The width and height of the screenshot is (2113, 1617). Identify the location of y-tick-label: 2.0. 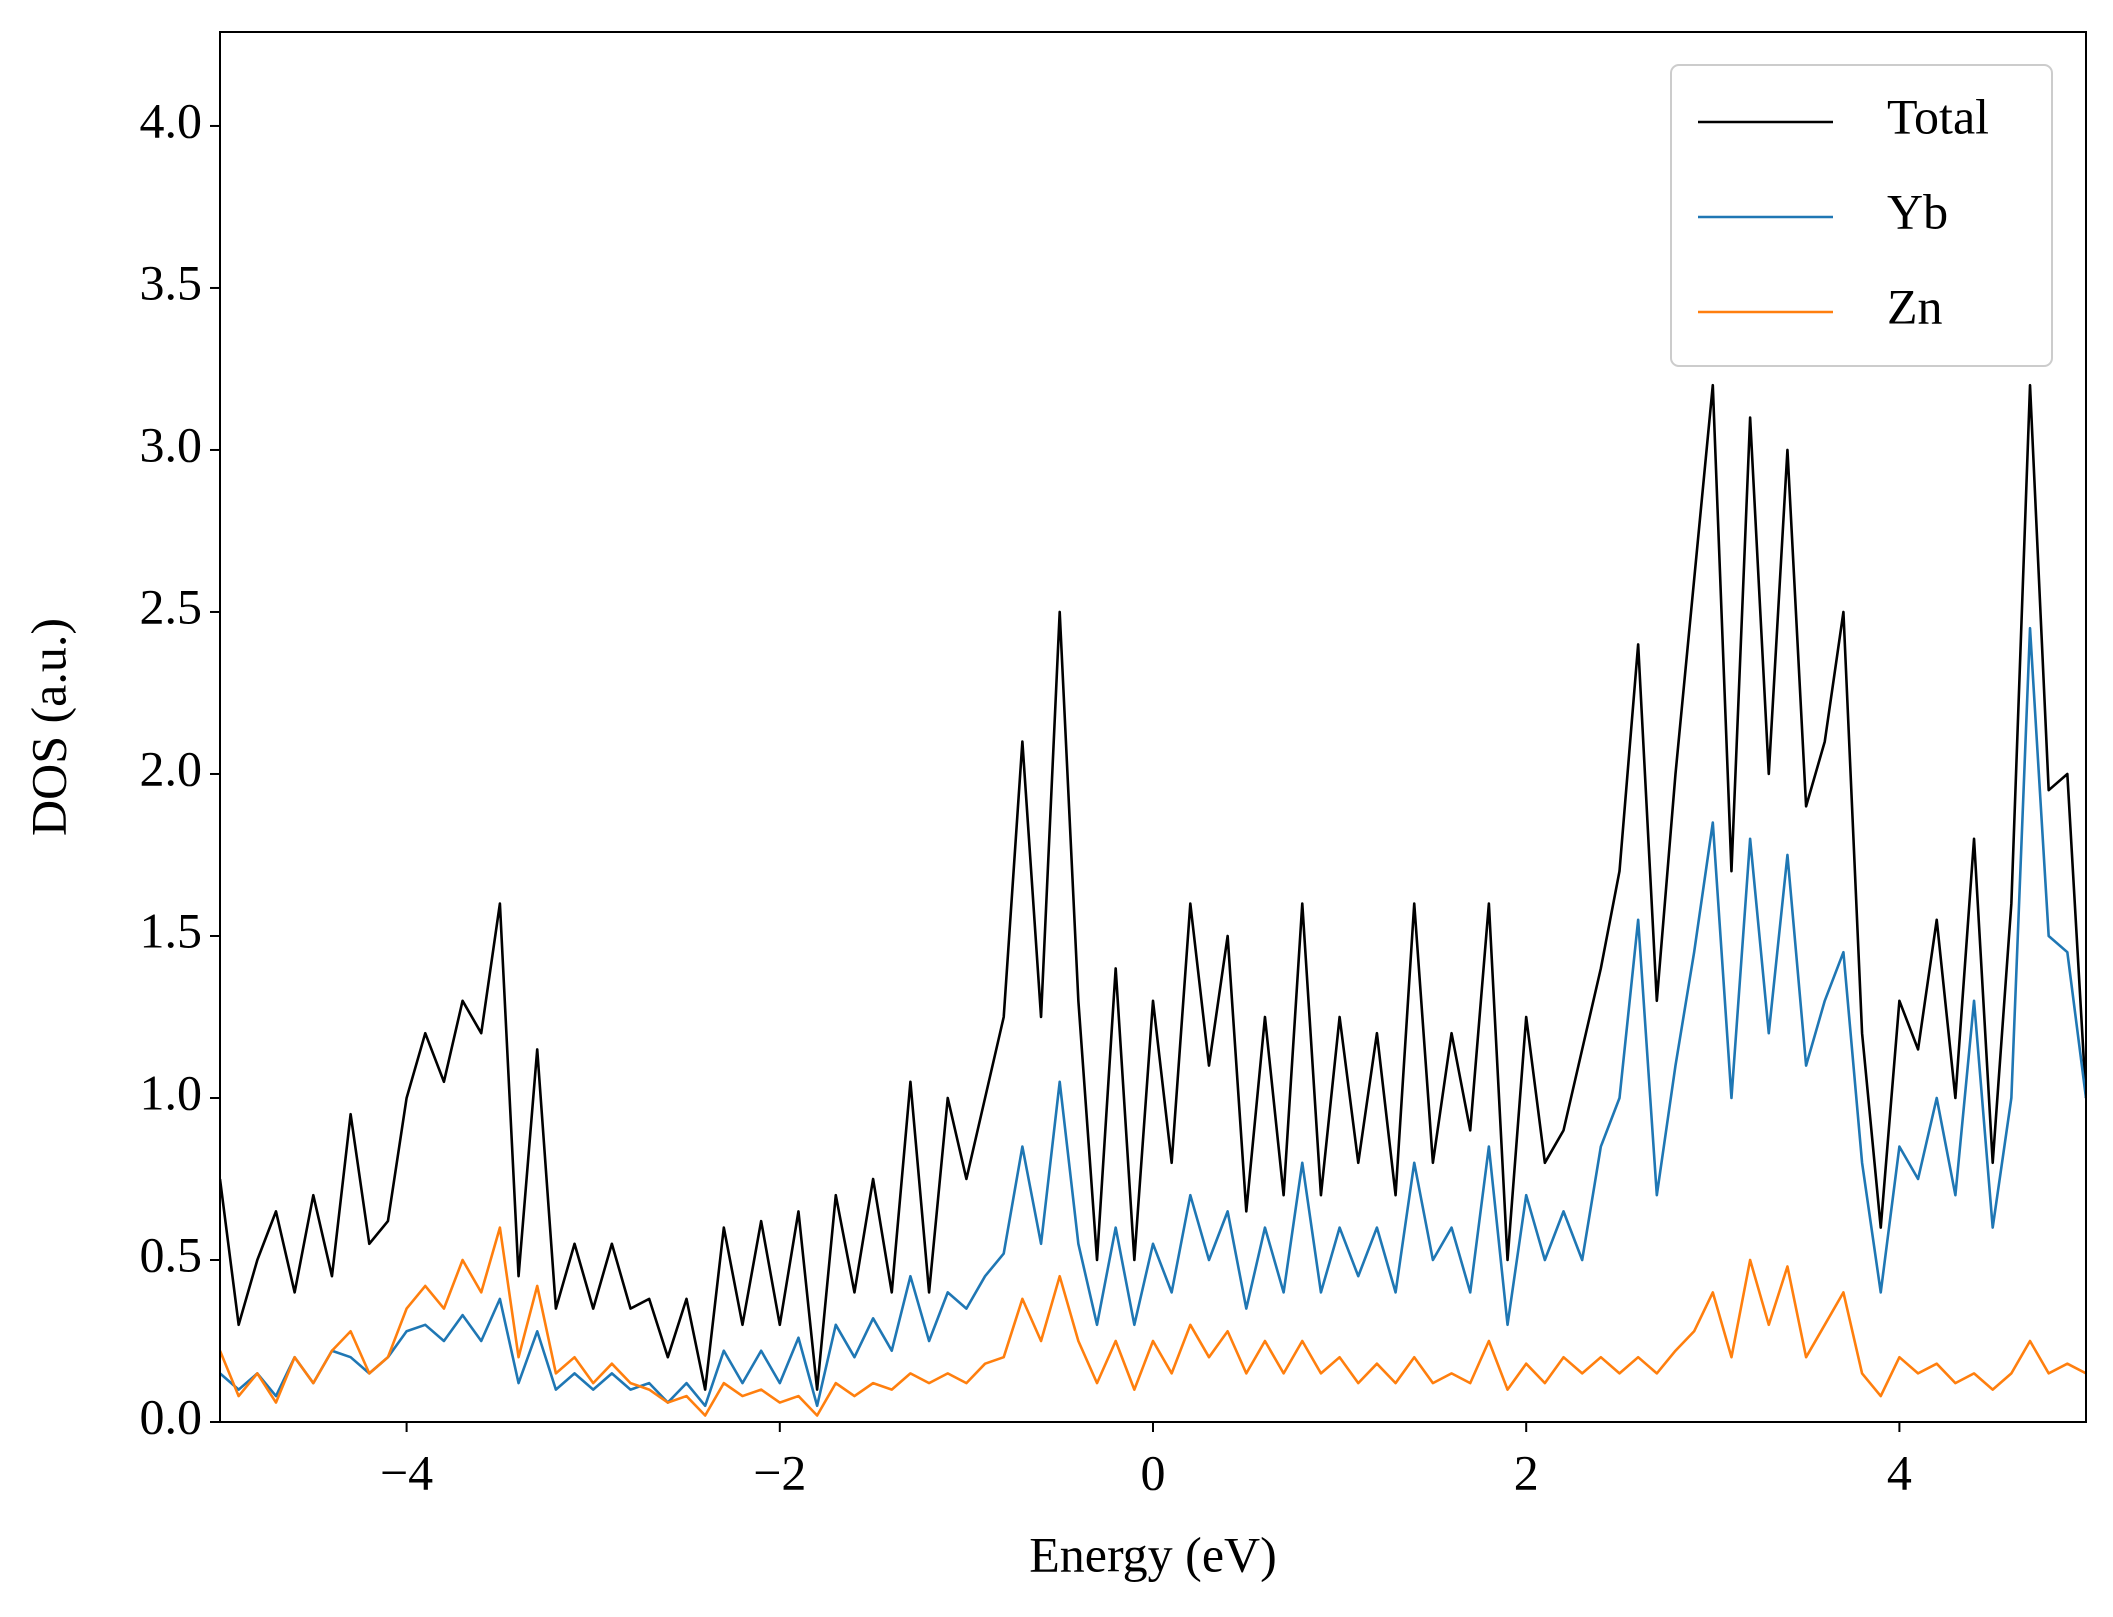
(171, 768).